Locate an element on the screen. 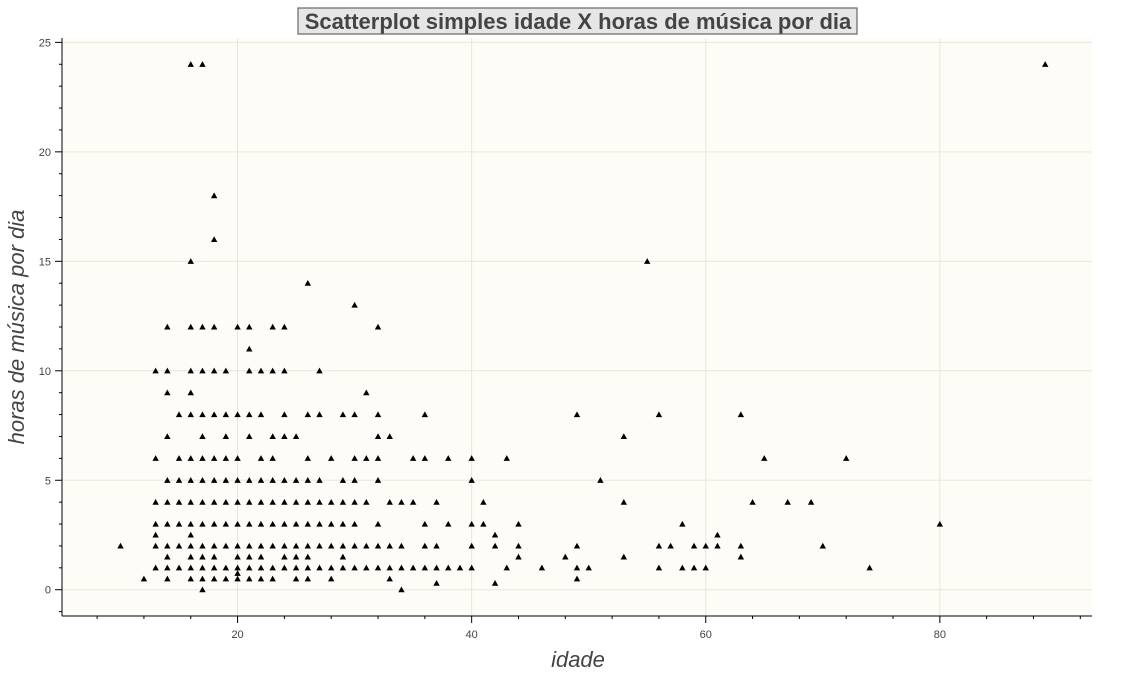  y-tick-label: 10 is located at coordinates (45, 372).